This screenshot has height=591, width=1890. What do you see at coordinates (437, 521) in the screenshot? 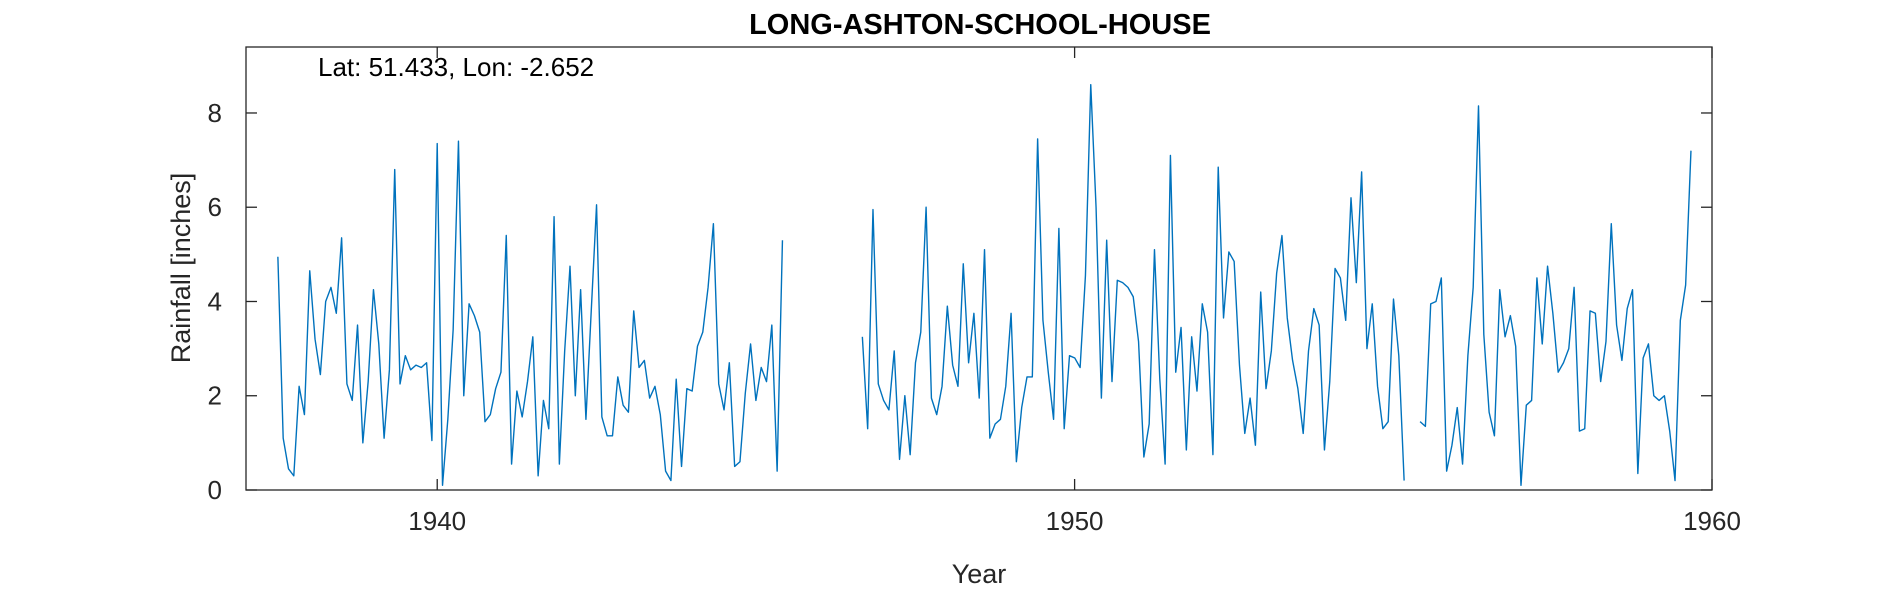
I see `x-tick-label: 1940` at bounding box center [437, 521].